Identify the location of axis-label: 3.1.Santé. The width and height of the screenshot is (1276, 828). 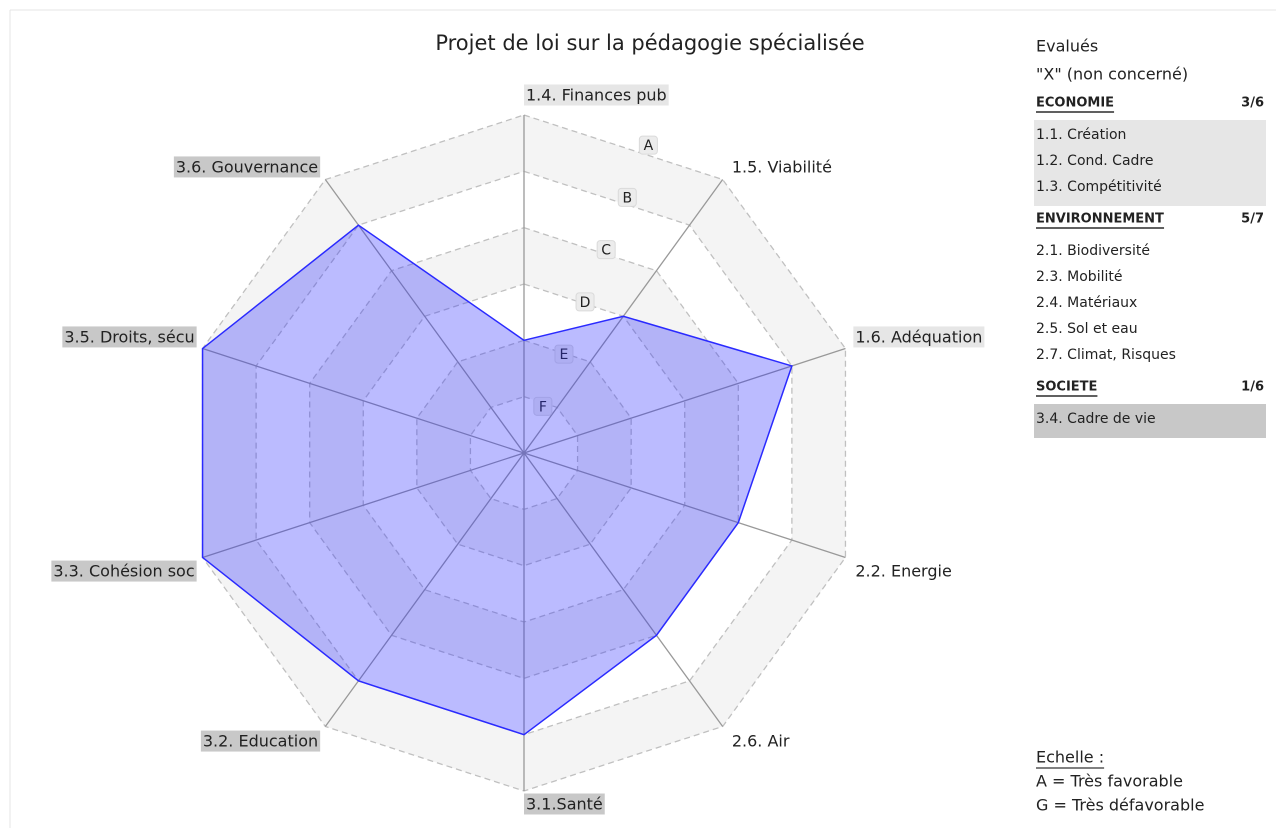
(564, 804).